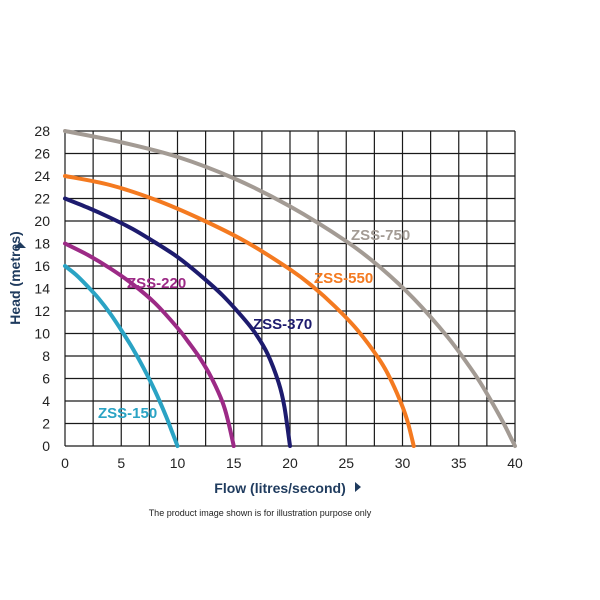 This screenshot has width=600, height=600. I want to click on y-tick-label: 4, so click(46, 401).